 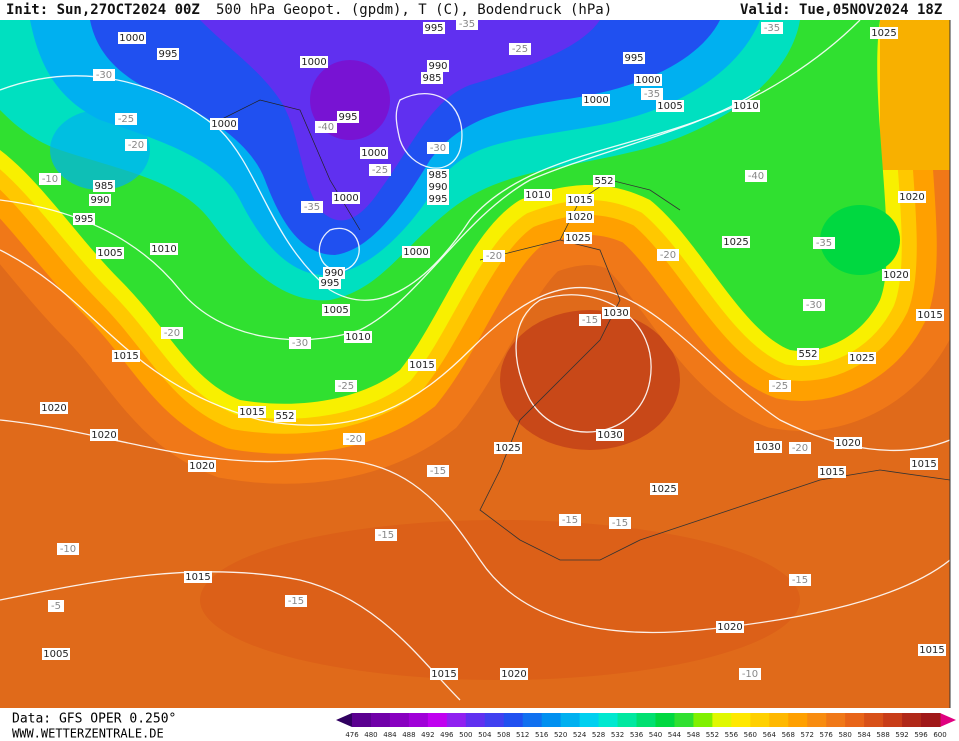 I want to click on colorbar-label: 532, so click(x=617, y=735).